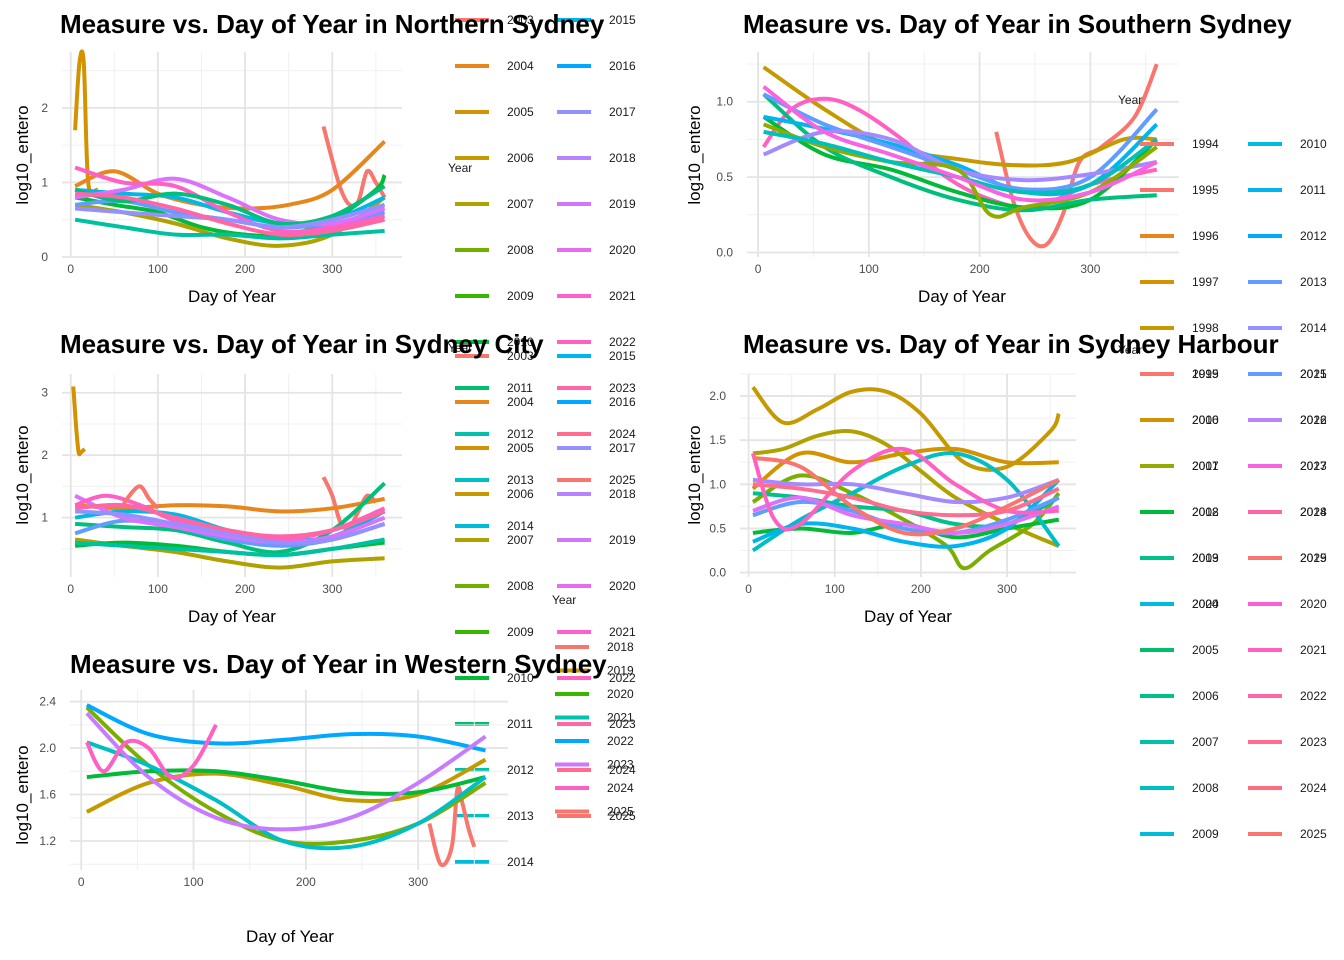 The height and width of the screenshot is (960, 1344). Describe the element at coordinates (1205, 512) in the screenshot. I see `legend-label: 2002` at that location.